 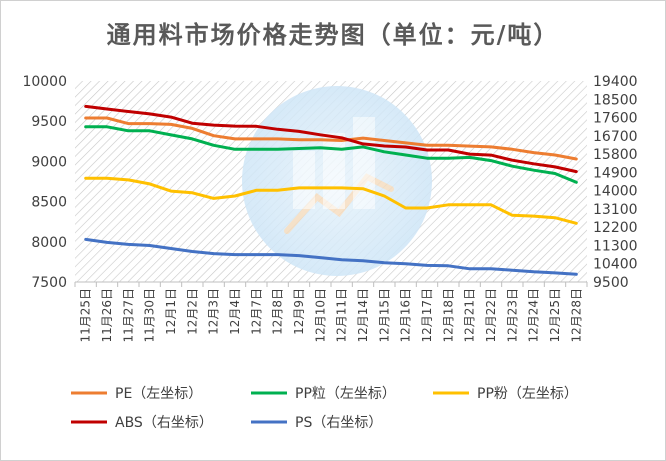 I want to click on legend: PE（左坐标） PP粒（左坐标） PP粉（左坐标） ABS（右坐标） PS（右坐标）, so click(x=324, y=408).